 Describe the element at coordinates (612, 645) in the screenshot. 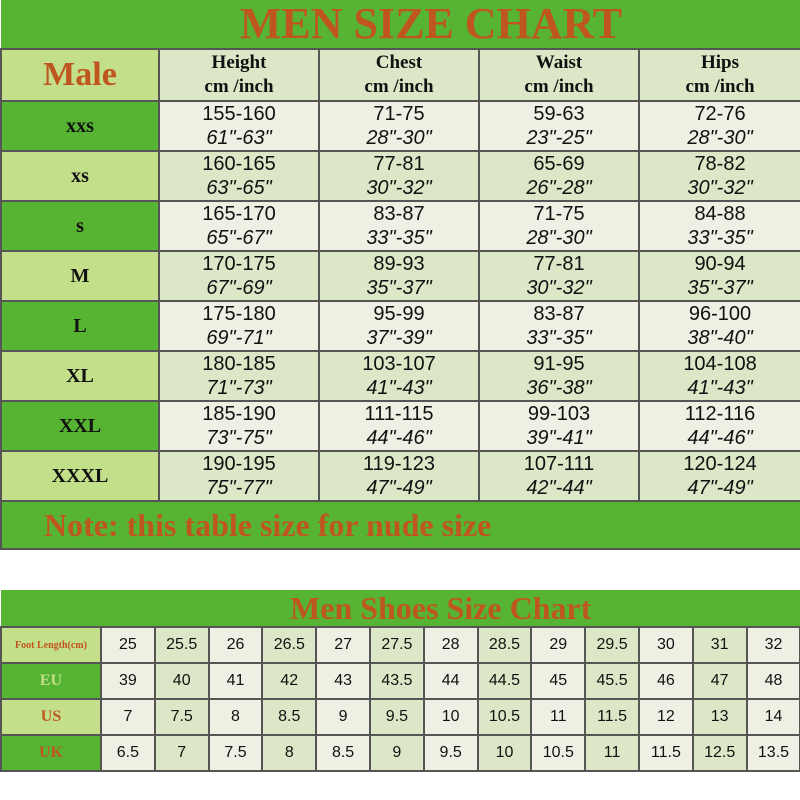

I see `shoe-cell: 29.5` at that location.